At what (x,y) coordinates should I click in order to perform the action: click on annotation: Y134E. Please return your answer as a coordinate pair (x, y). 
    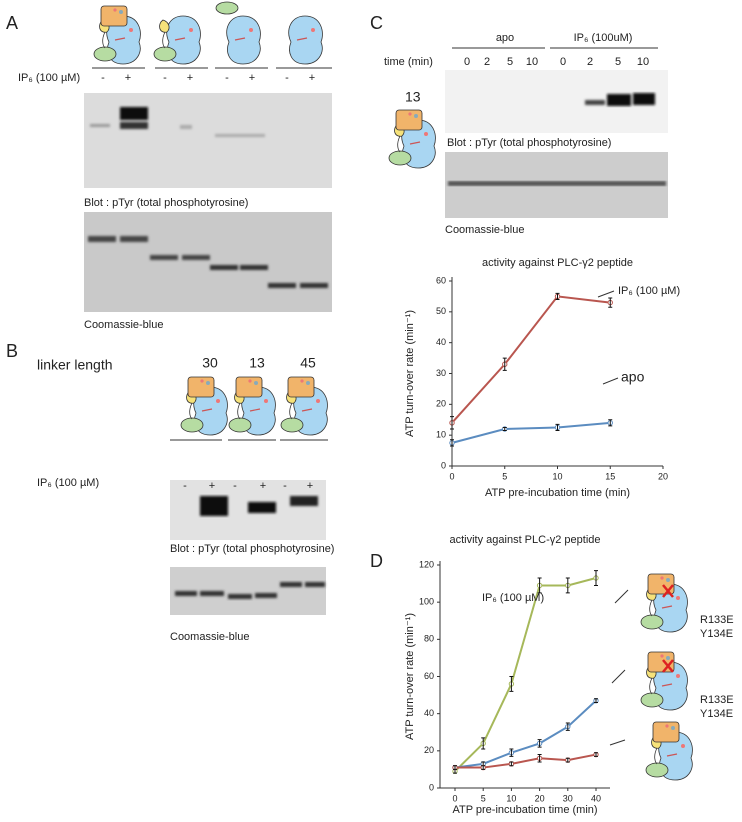
    Looking at the image, I should click on (716, 714).